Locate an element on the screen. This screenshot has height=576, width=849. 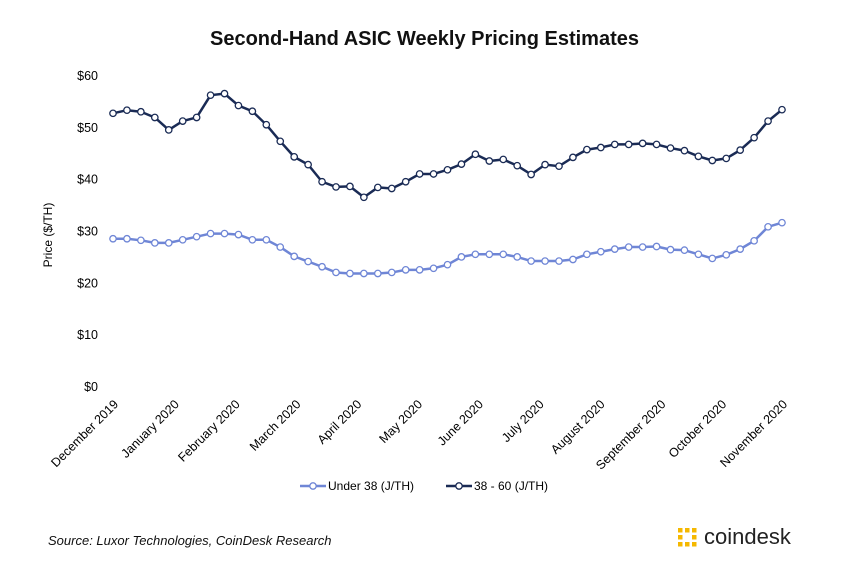
y-tick-label: $30 is located at coordinates (87, 232).